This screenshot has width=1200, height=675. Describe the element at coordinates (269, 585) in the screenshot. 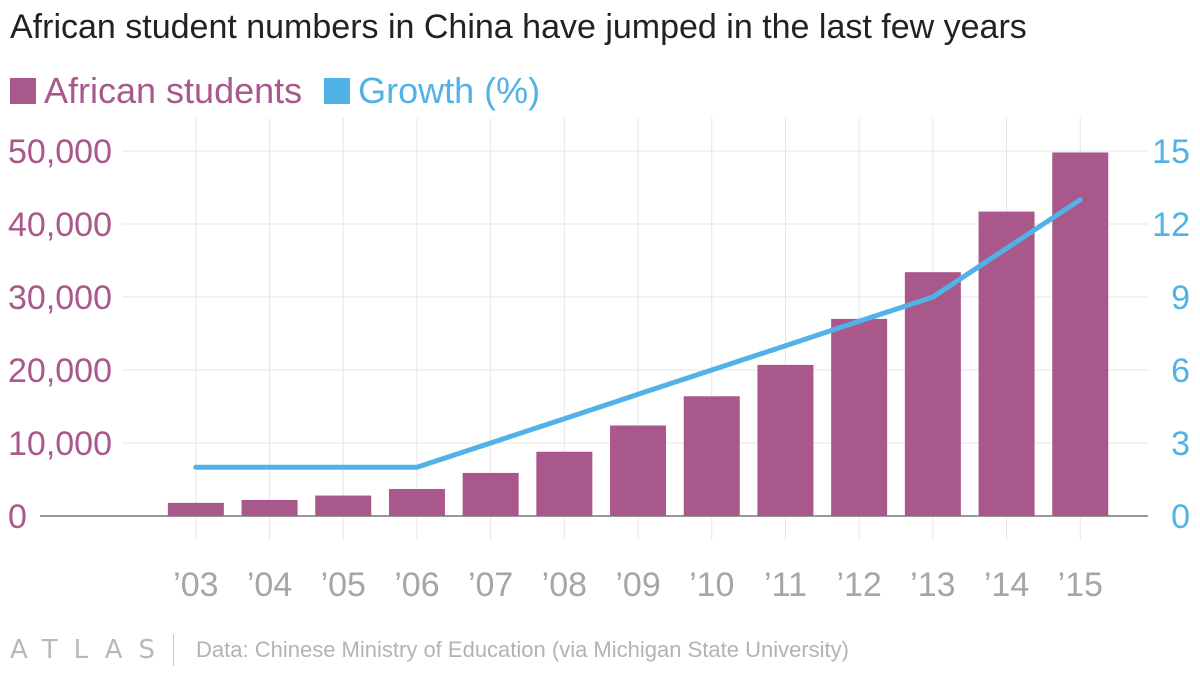

I see `x-tick-label: ’04` at that location.